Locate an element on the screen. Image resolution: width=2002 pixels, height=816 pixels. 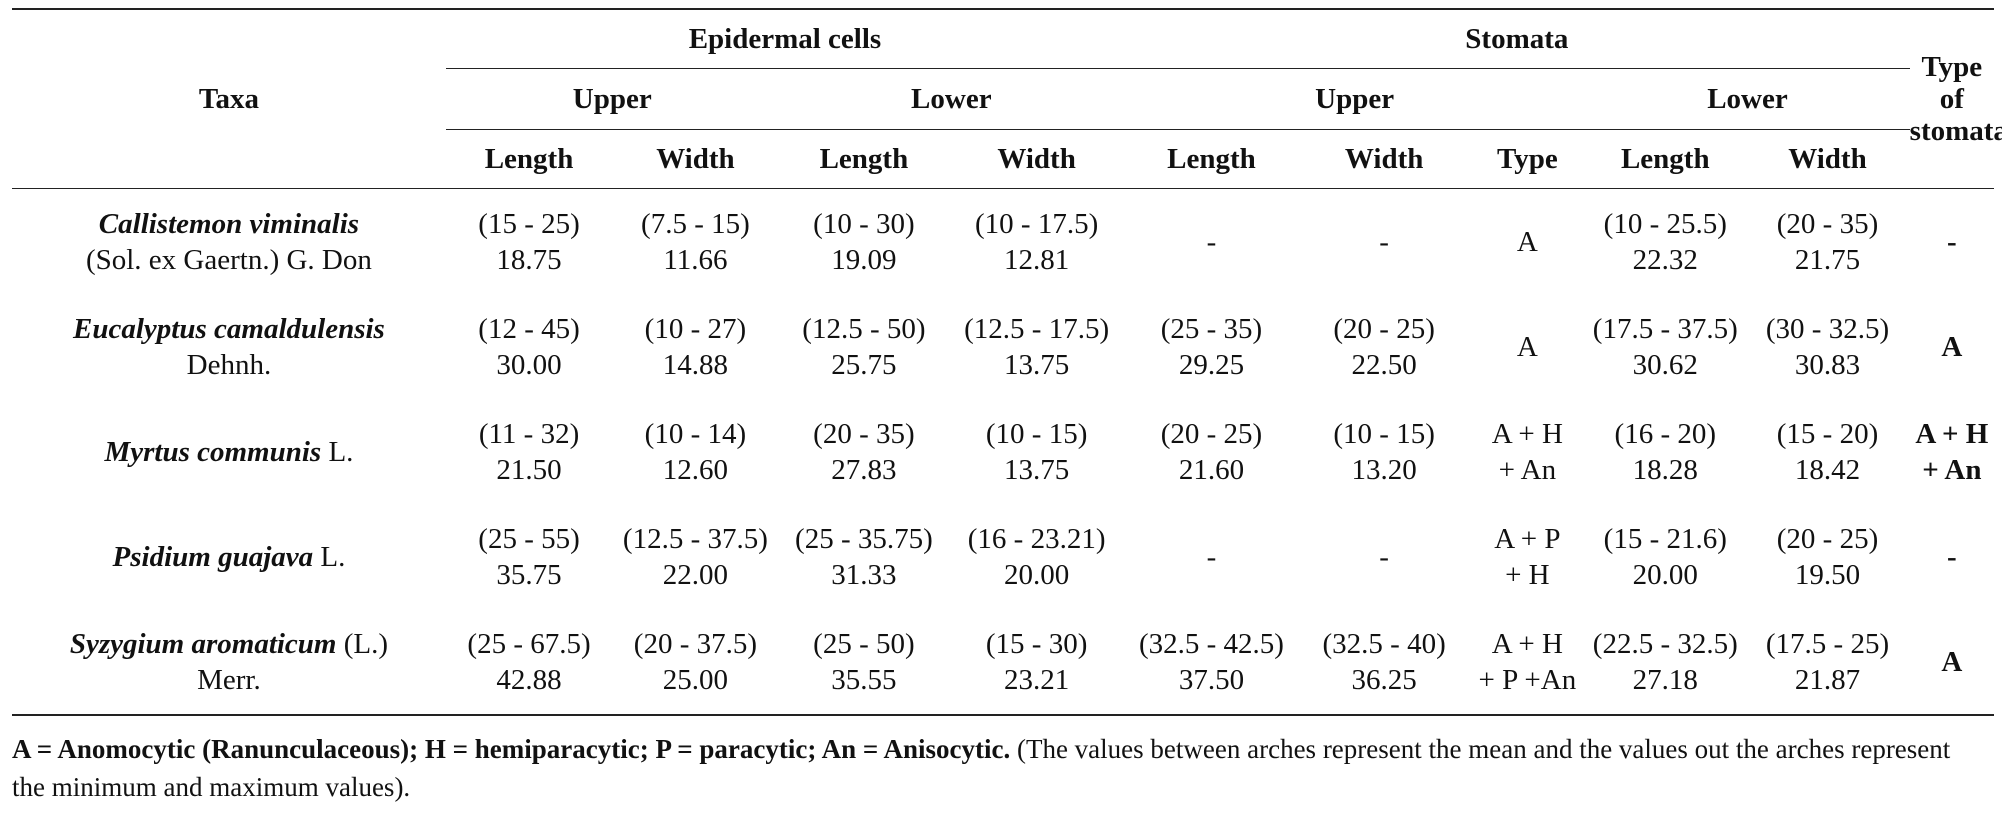
stomata-header: Stomata is located at coordinates (1517, 38).